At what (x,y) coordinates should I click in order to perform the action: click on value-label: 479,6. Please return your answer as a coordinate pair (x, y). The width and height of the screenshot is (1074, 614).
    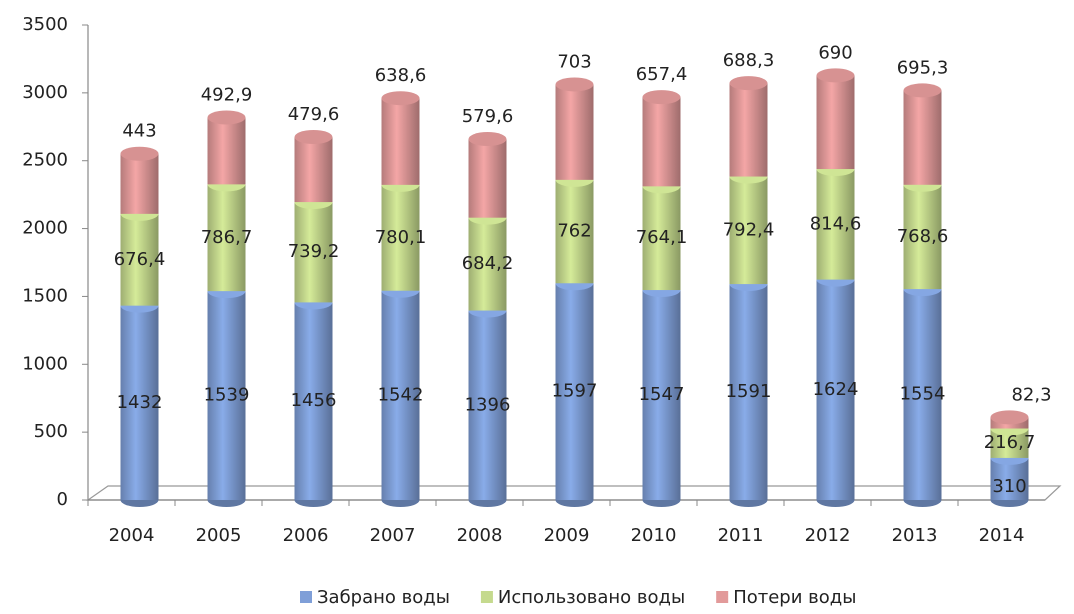
    Looking at the image, I should click on (314, 114).